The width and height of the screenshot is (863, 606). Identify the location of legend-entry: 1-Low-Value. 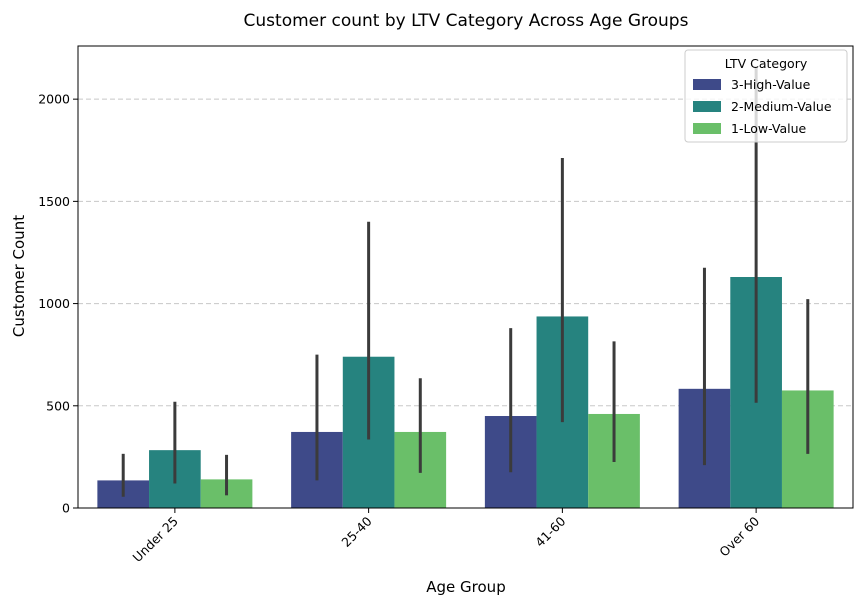
(768, 128).